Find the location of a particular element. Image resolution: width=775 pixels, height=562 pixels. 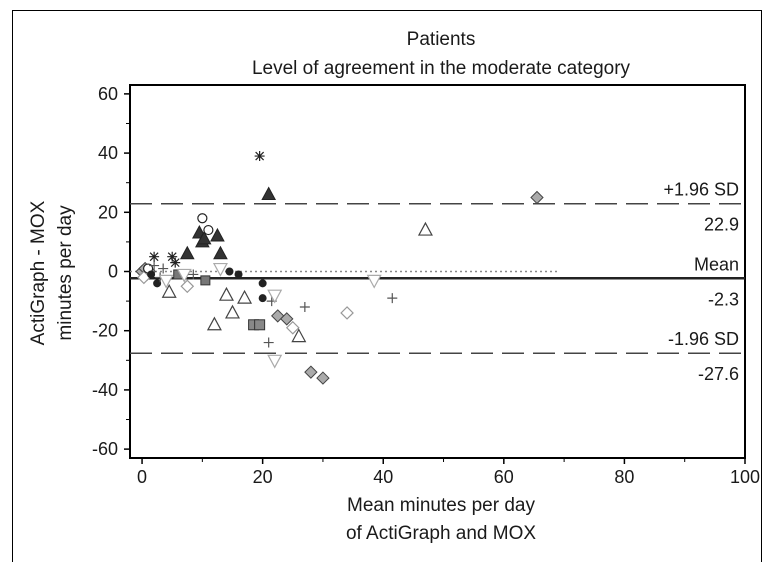

ref-line-value-0: 22.9 is located at coordinates (721, 225).